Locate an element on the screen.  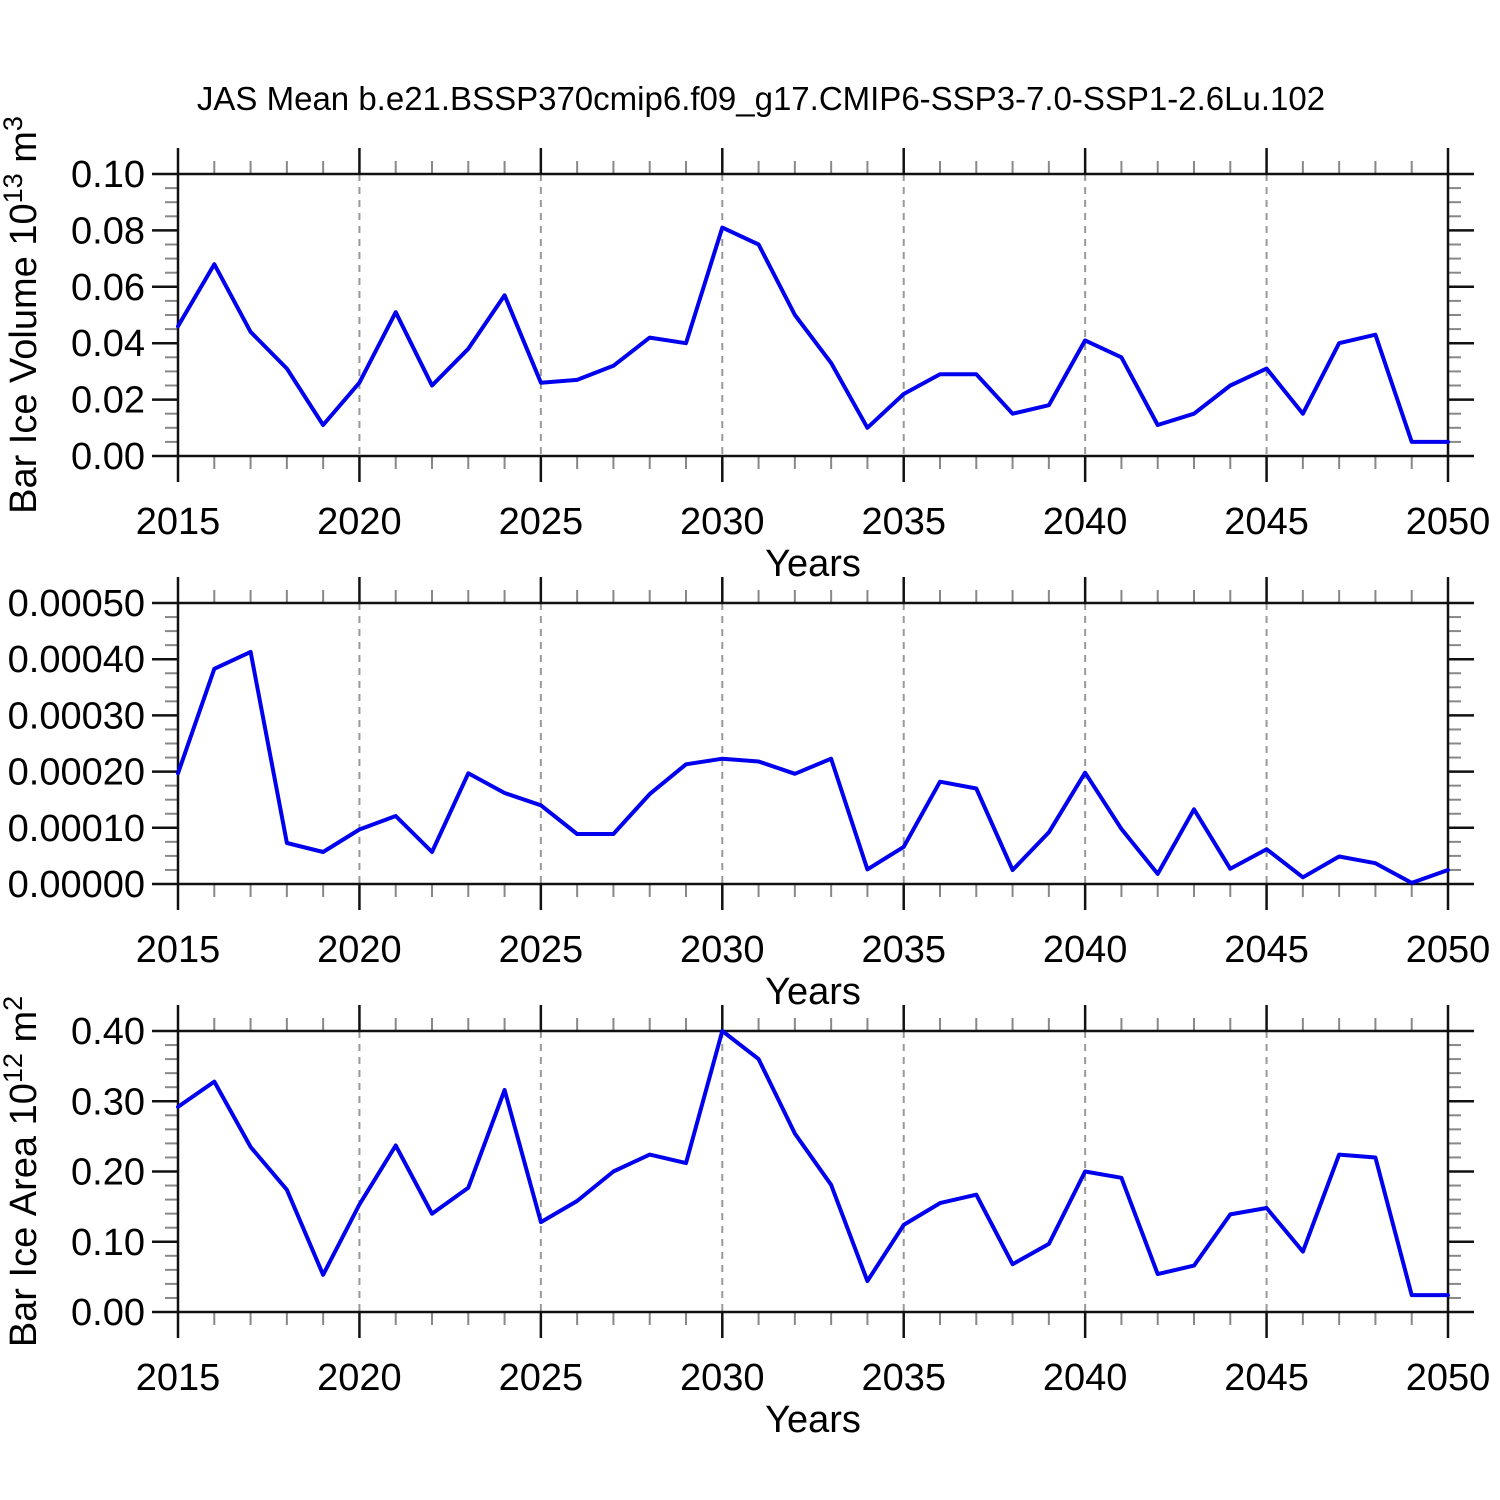
y-tick-label: 0.06 is located at coordinates (108, 288).